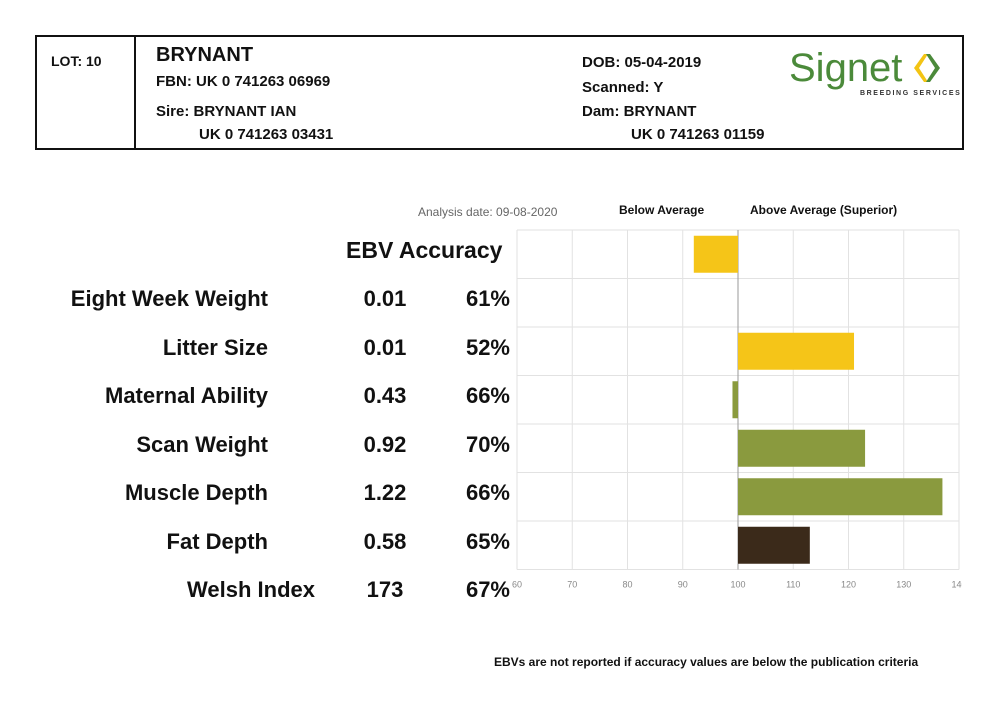 The height and width of the screenshot is (707, 1000). What do you see at coordinates (424, 250) in the screenshot?
I see `ebv-accuracy-header: EBV Accuracy` at bounding box center [424, 250].